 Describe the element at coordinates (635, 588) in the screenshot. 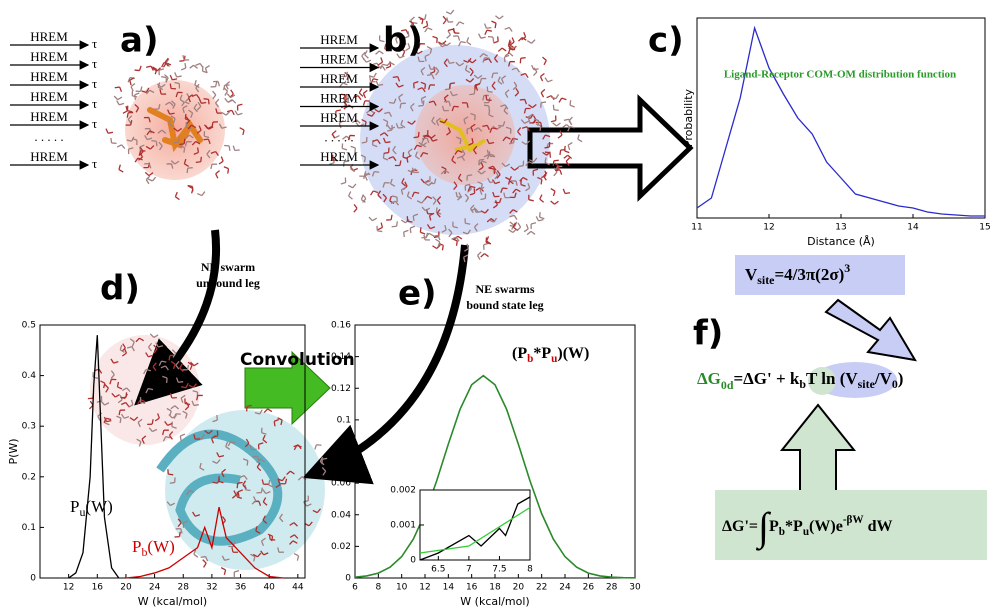

I see `x-tick-label: 30` at that location.